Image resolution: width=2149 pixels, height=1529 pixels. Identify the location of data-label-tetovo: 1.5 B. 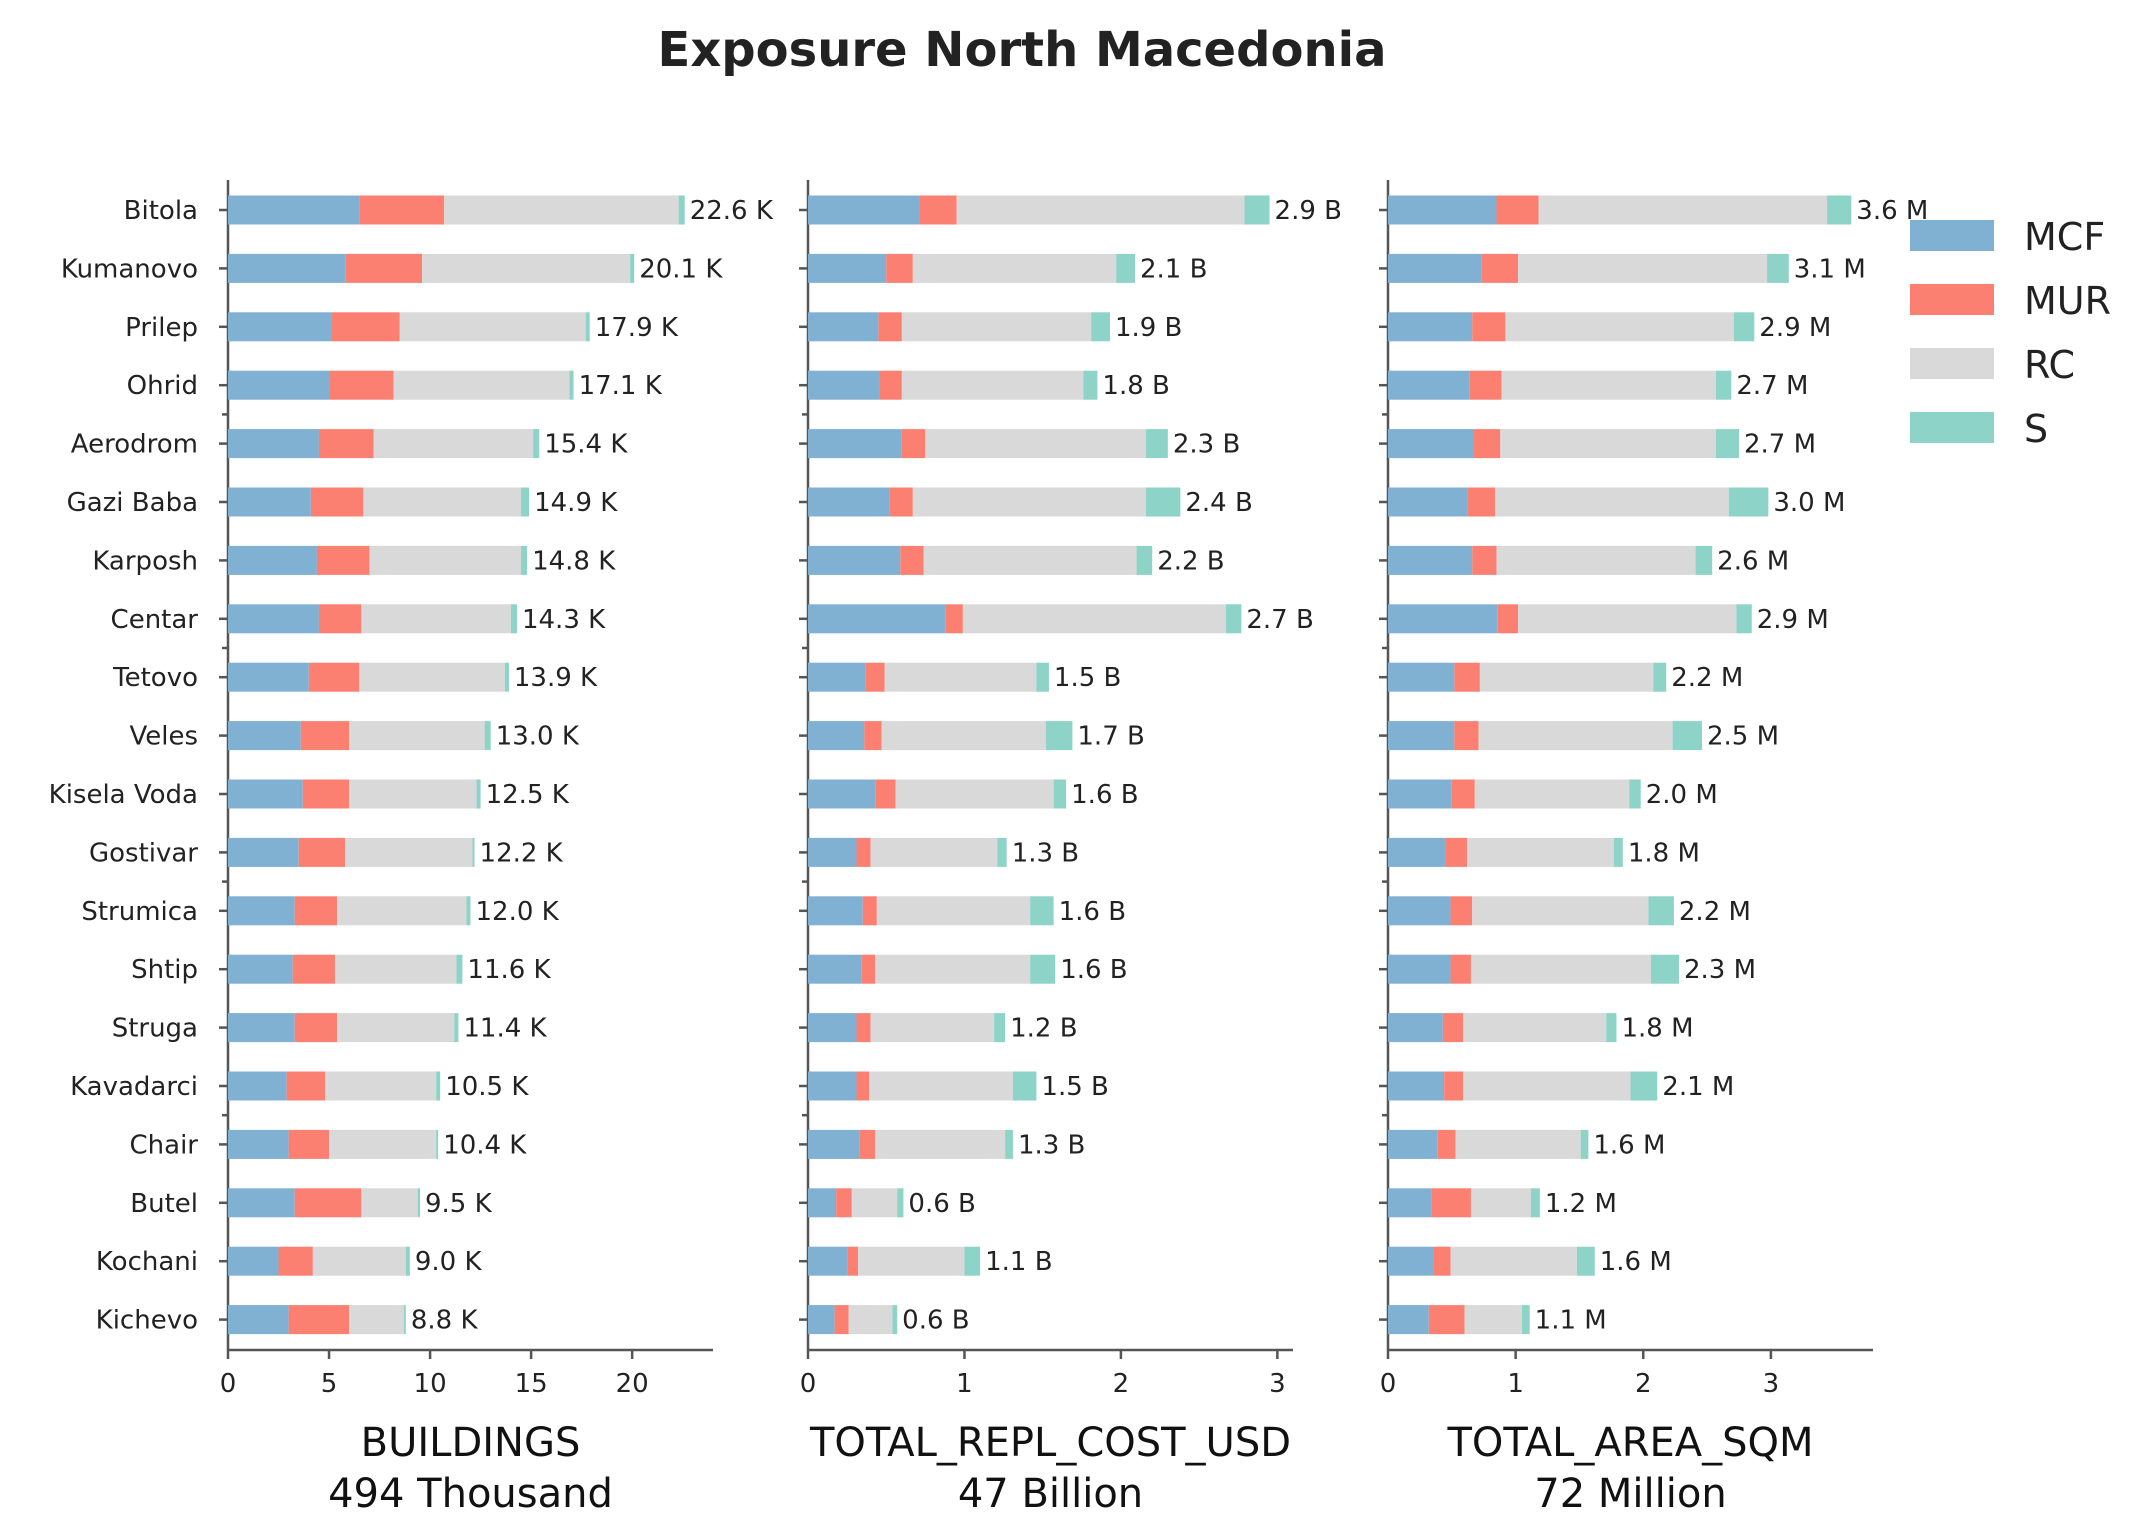
(1087, 678).